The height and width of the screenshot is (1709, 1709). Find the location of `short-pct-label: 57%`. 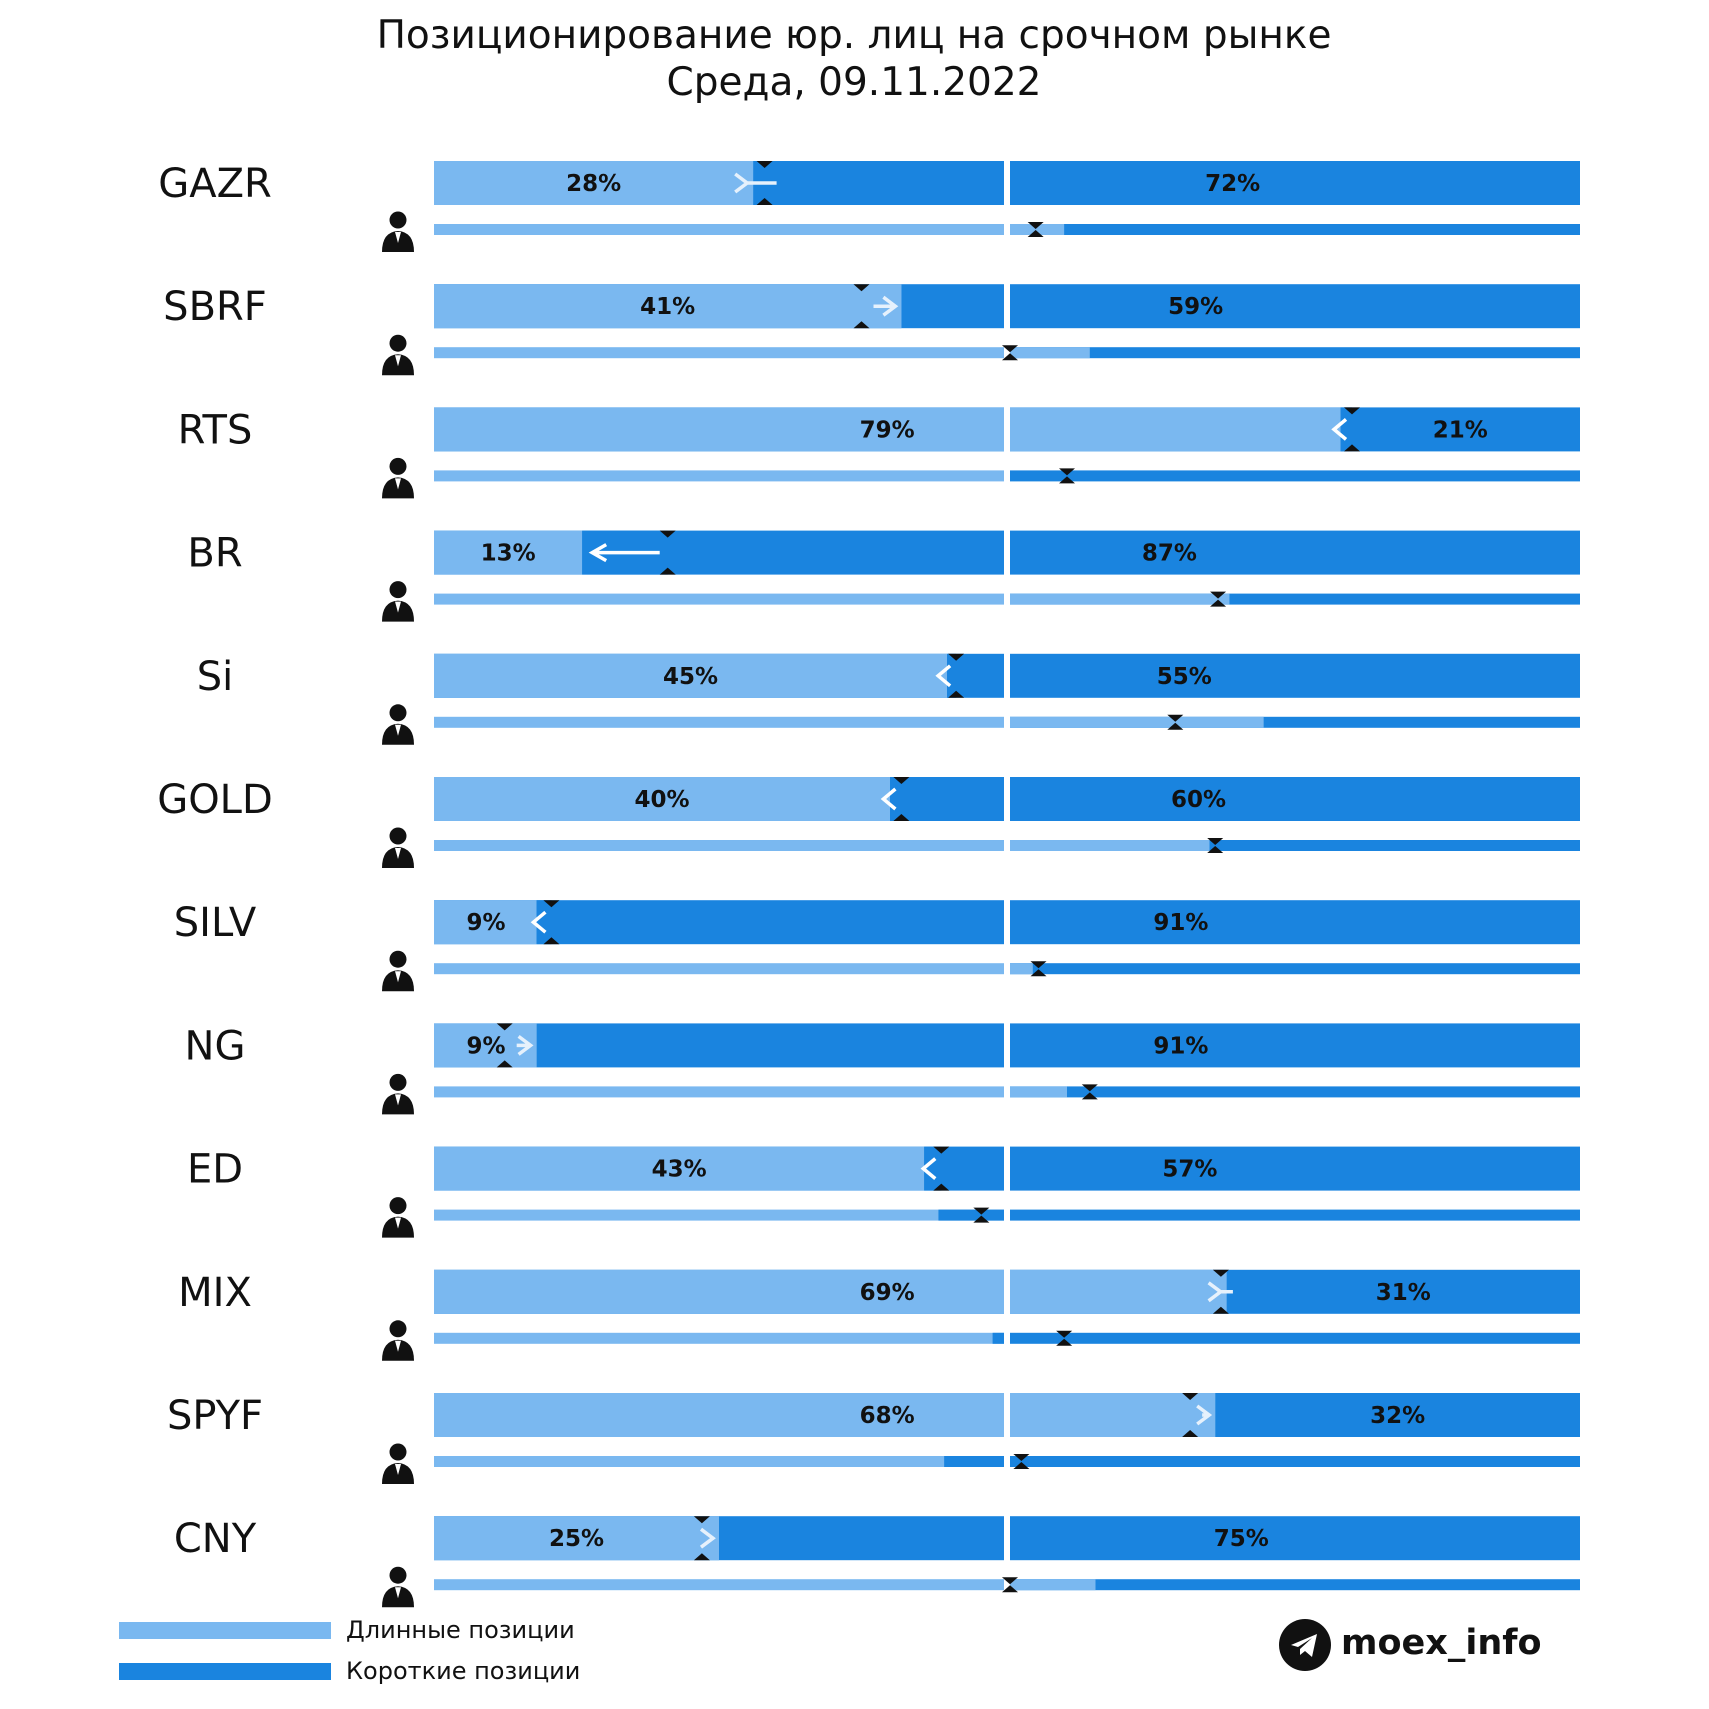

short-pct-label: 57% is located at coordinates (1189, 1170).